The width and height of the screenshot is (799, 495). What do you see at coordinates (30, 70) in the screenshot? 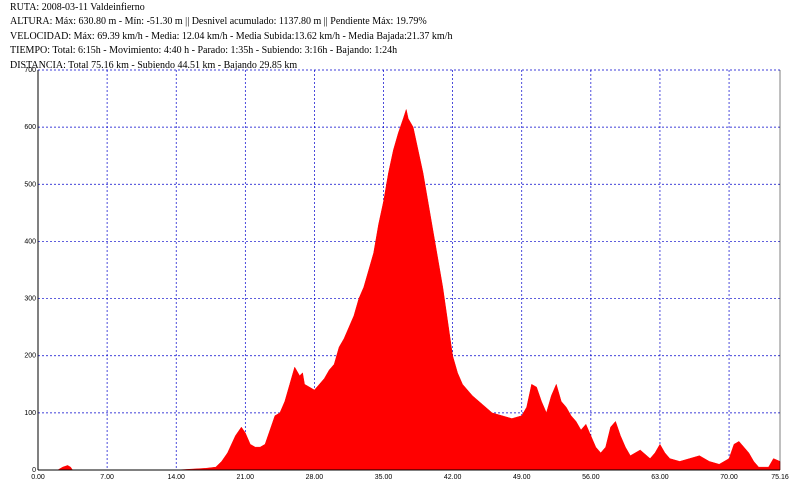
I see `y-tick-label: 700` at bounding box center [30, 70].